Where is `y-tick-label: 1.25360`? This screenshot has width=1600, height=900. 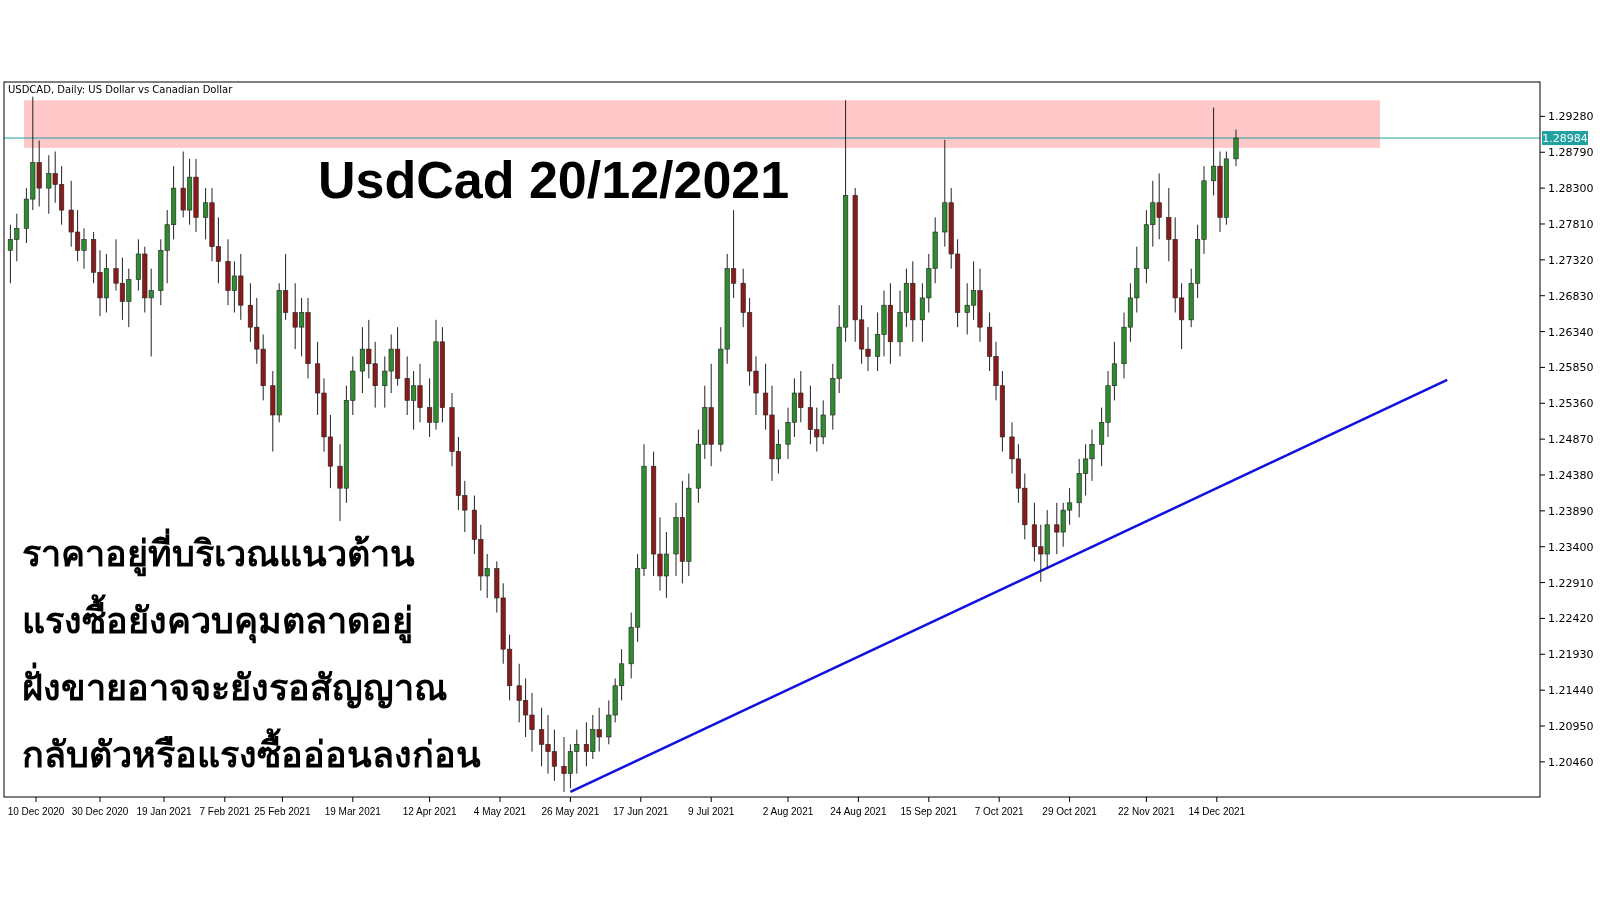
y-tick-label: 1.25360 is located at coordinates (1571, 404).